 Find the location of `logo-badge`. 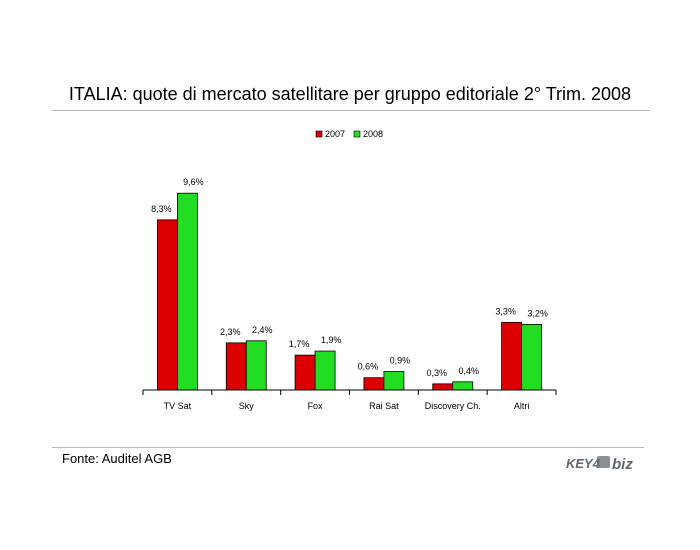

logo-badge is located at coordinates (603, 462).